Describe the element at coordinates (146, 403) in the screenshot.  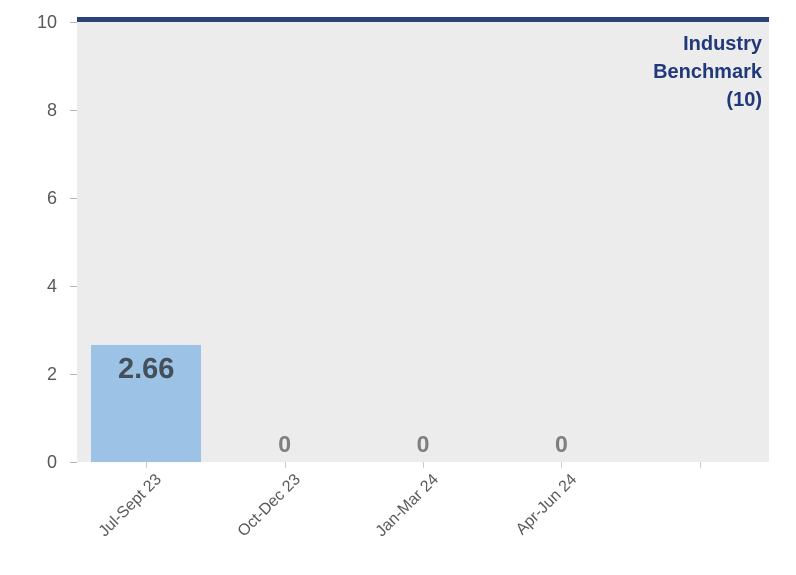
I see `bar` at that location.